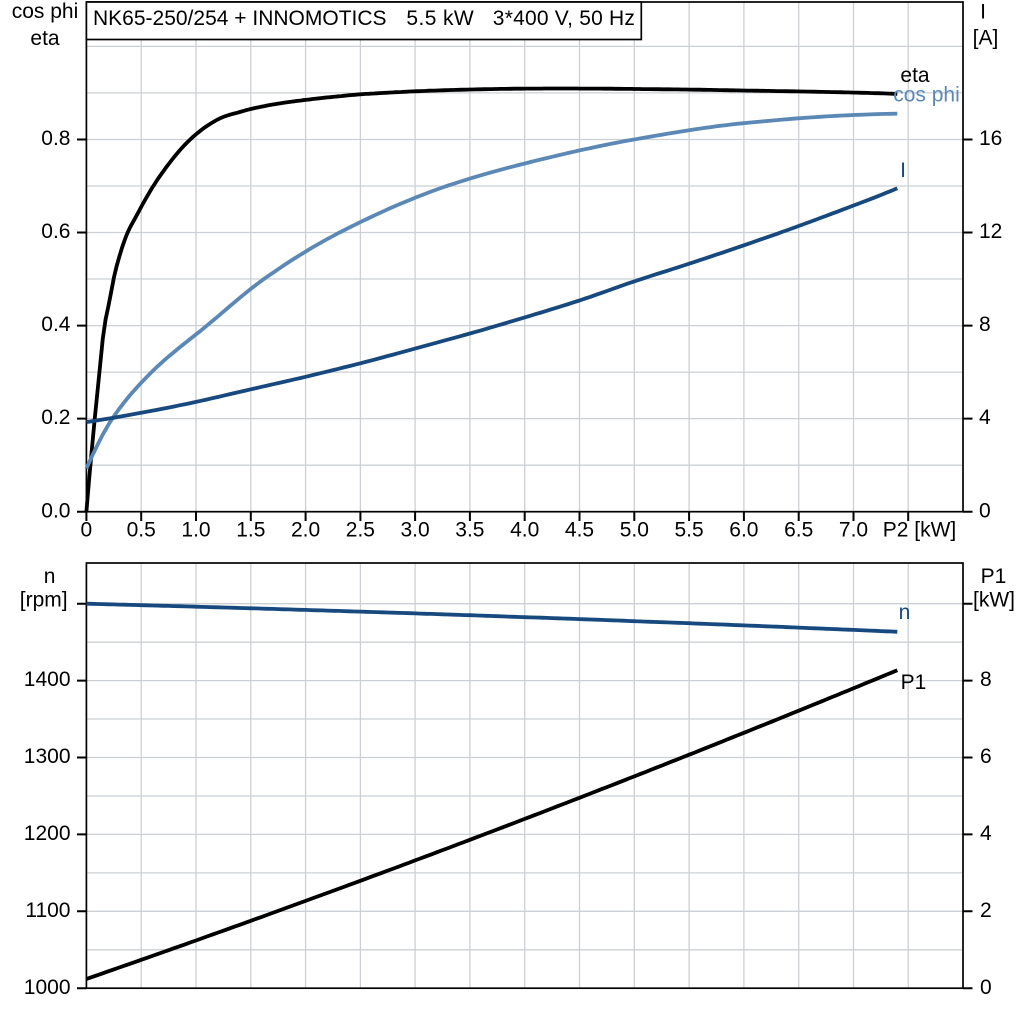 The width and height of the screenshot is (1024, 1029). I want to click on svg-text: 0.5, so click(141, 530).